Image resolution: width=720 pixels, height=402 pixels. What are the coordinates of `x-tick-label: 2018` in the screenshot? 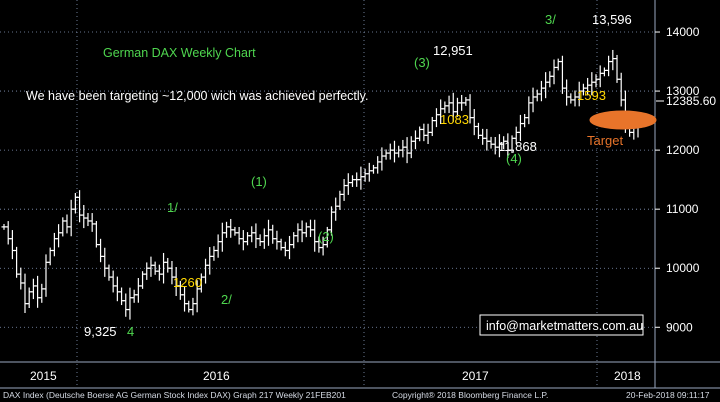 It's located at (627, 376).